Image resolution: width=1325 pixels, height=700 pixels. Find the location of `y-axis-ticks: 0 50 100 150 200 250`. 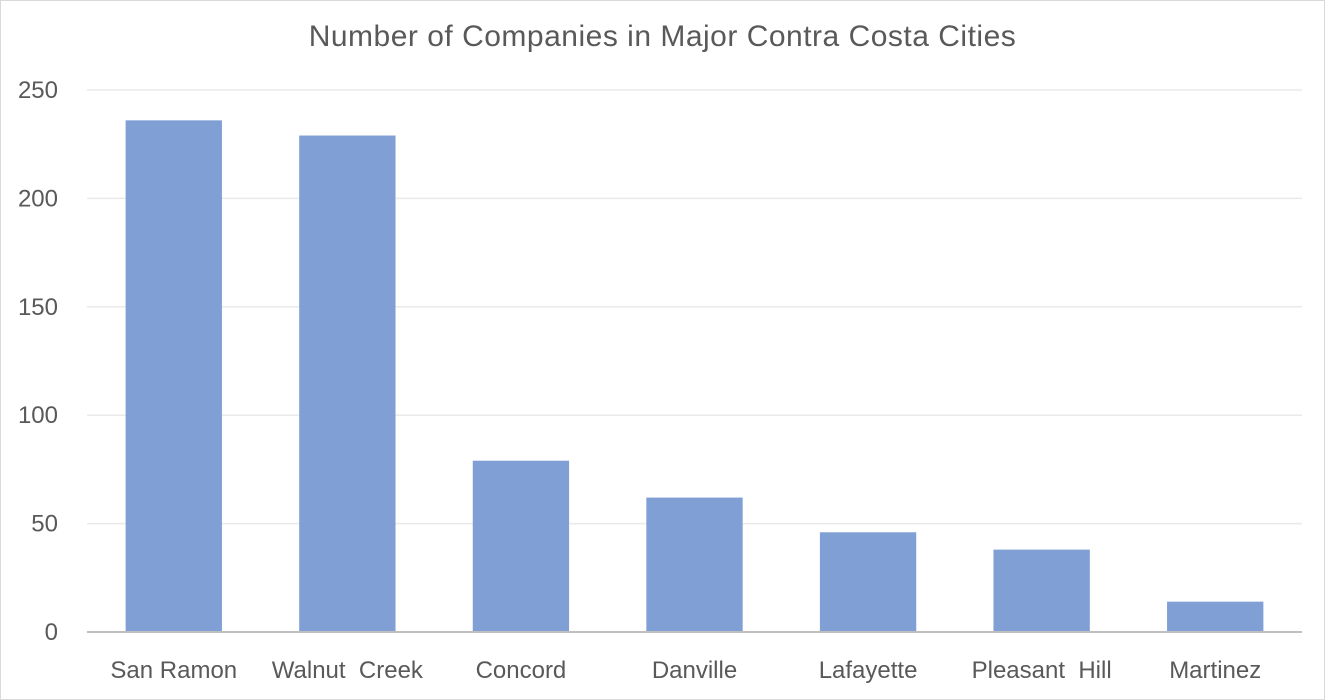

y-axis-ticks: 0 50 100 150 200 250 is located at coordinates (38, 361).